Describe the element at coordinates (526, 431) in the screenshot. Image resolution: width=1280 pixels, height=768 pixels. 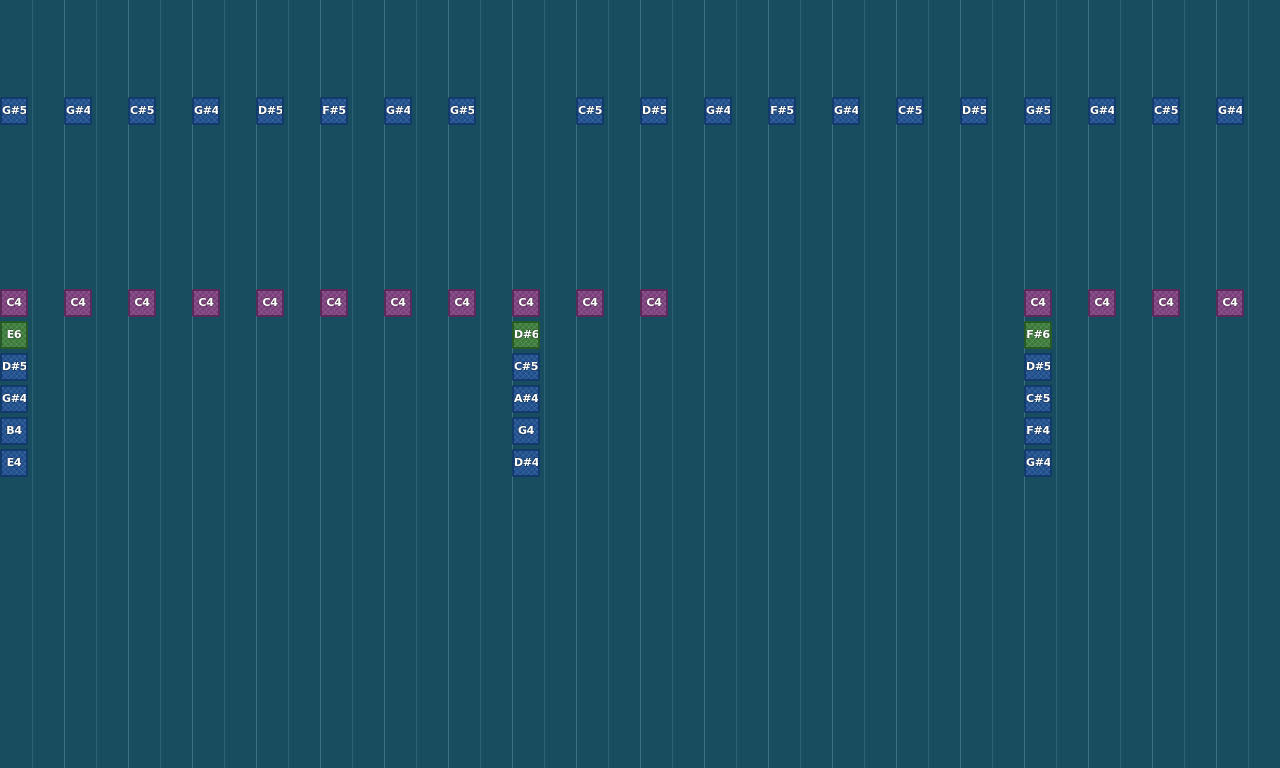
I see `note-block-blue: G4` at that location.